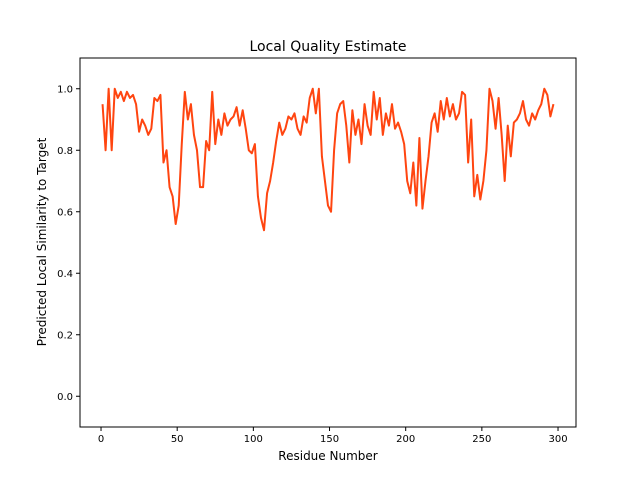 This screenshot has width=640, height=480. I want to click on x-tick-label: 300, so click(557, 439).